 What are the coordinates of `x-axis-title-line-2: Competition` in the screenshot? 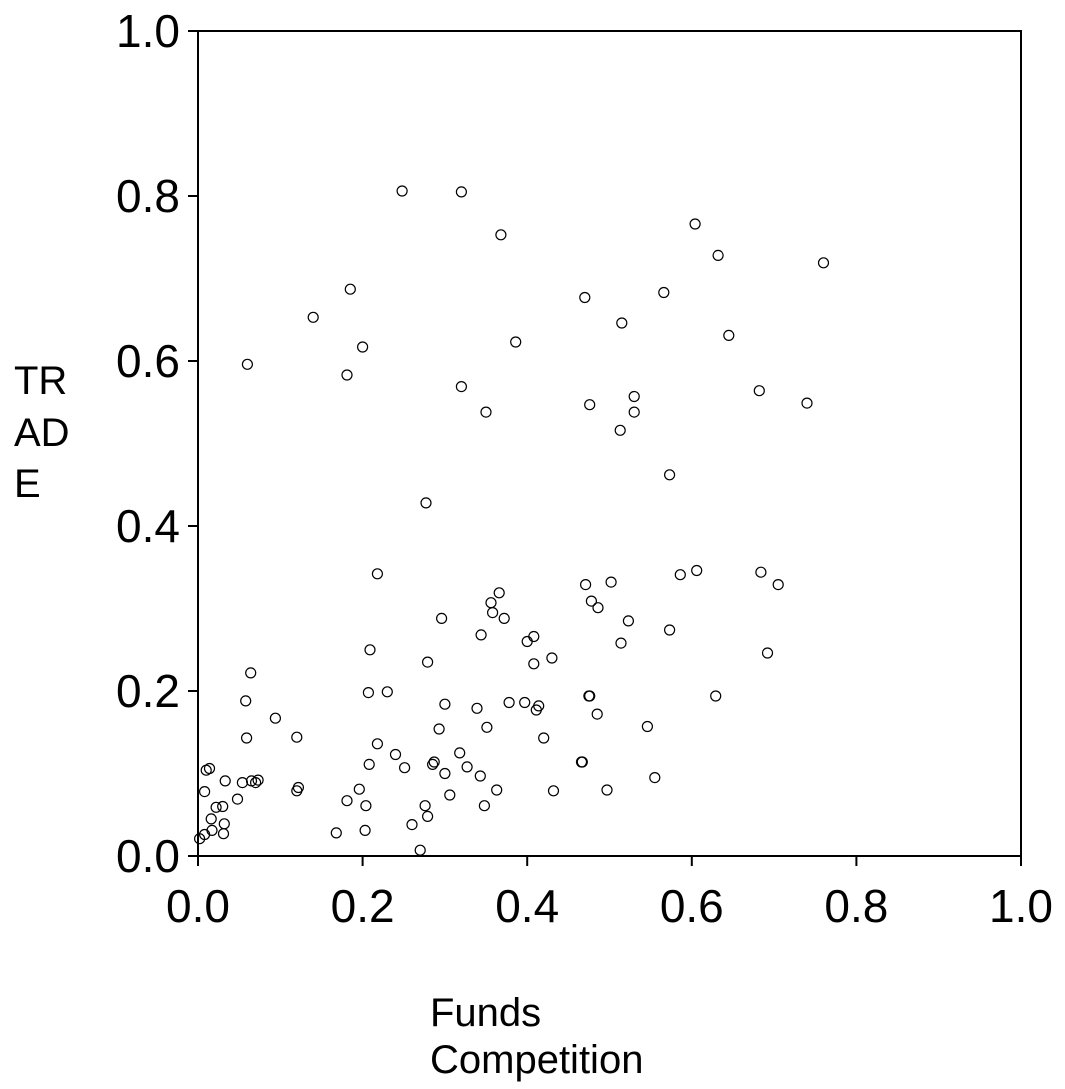 It's located at (536, 1060).